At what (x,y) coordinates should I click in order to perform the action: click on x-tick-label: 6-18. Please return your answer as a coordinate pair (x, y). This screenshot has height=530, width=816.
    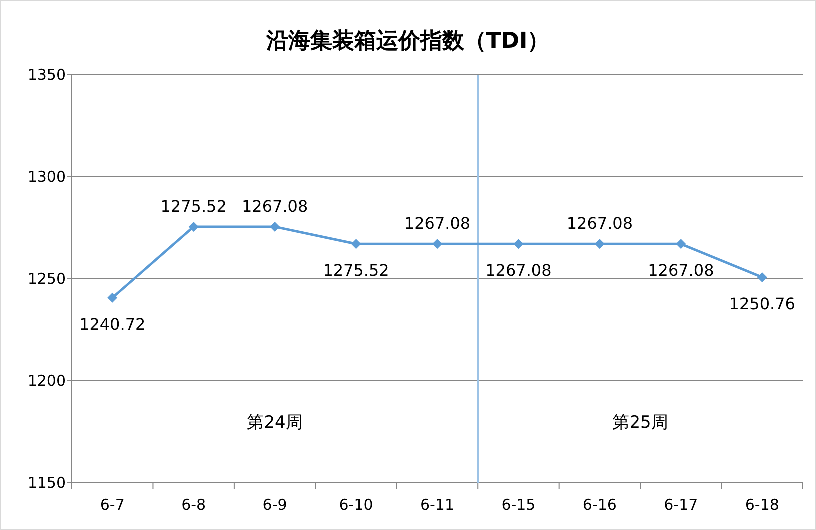
    Looking at the image, I should click on (762, 505).